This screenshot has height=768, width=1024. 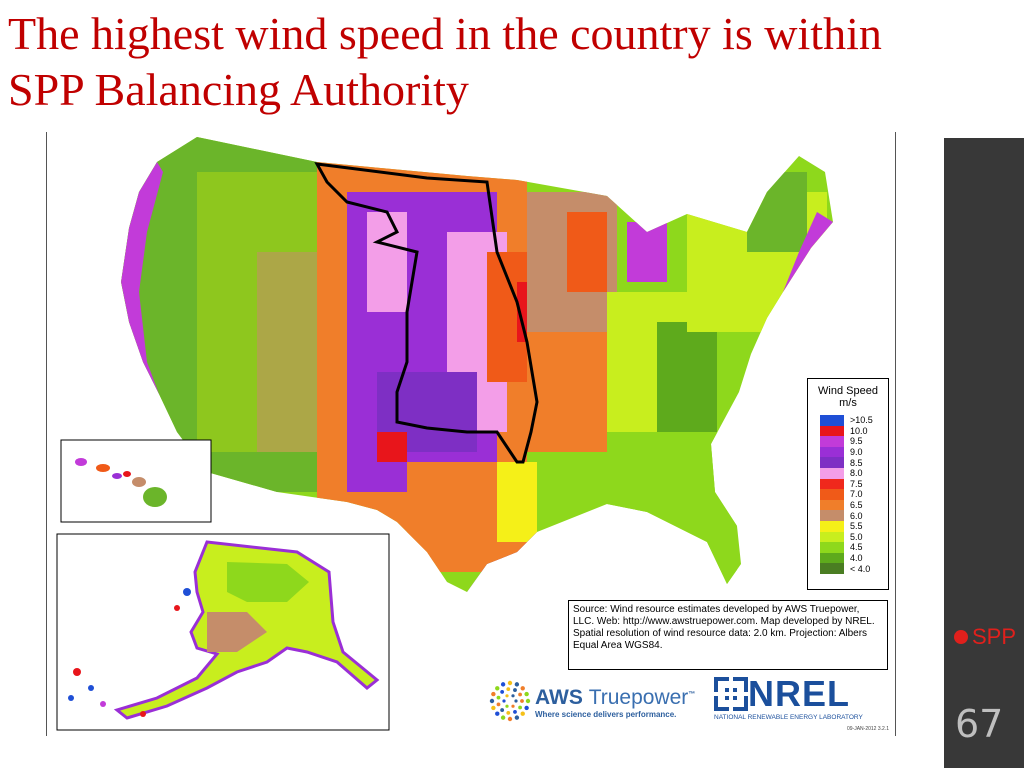 I want to click on legend-item: 7.5, so click(x=854, y=484).